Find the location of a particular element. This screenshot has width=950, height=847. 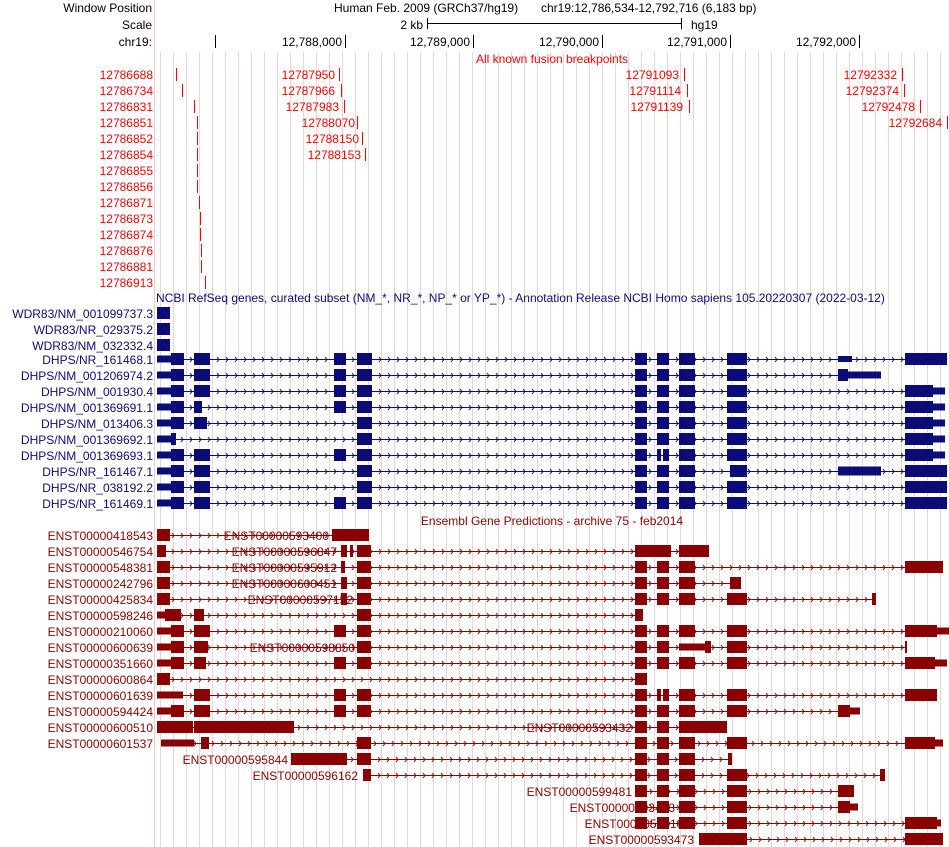

fusion-breakpoint-label: 12787950 is located at coordinates (309, 75).